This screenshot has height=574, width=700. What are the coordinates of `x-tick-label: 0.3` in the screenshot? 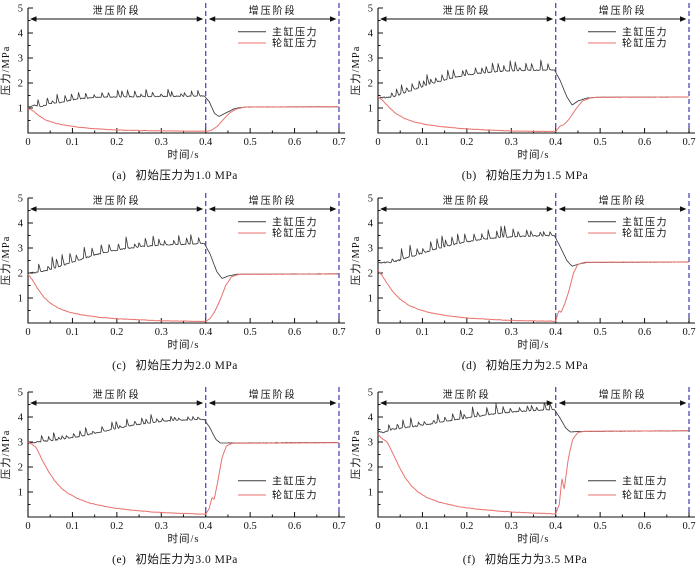 It's located at (511, 142).